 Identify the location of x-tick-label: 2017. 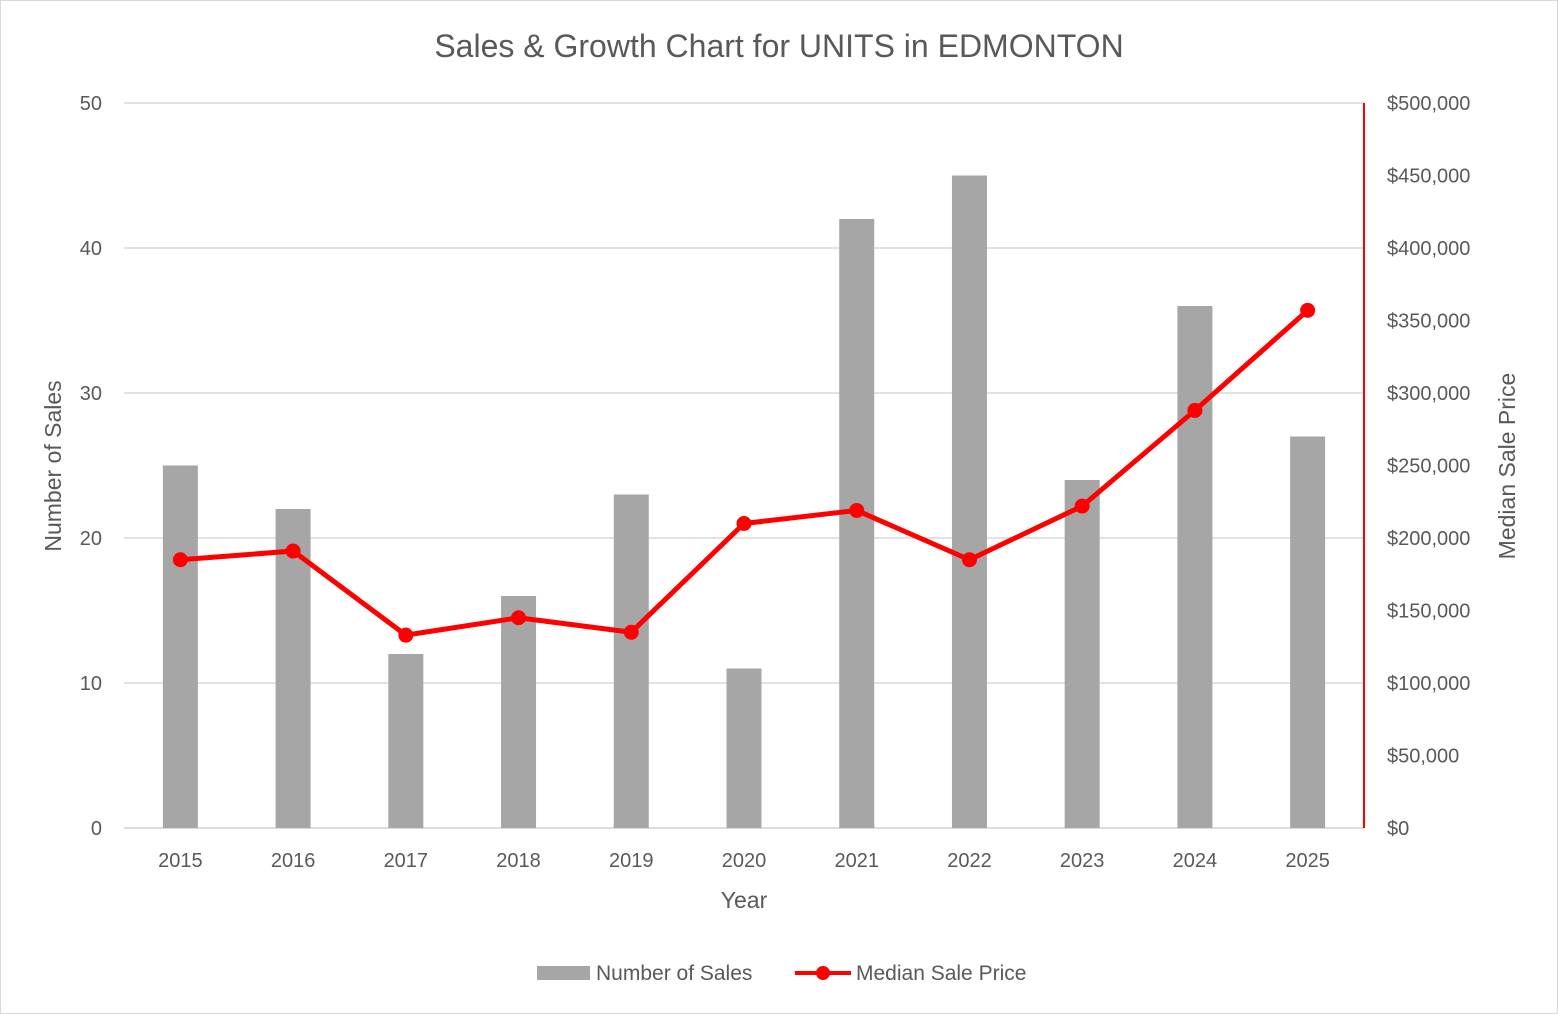
(406, 861).